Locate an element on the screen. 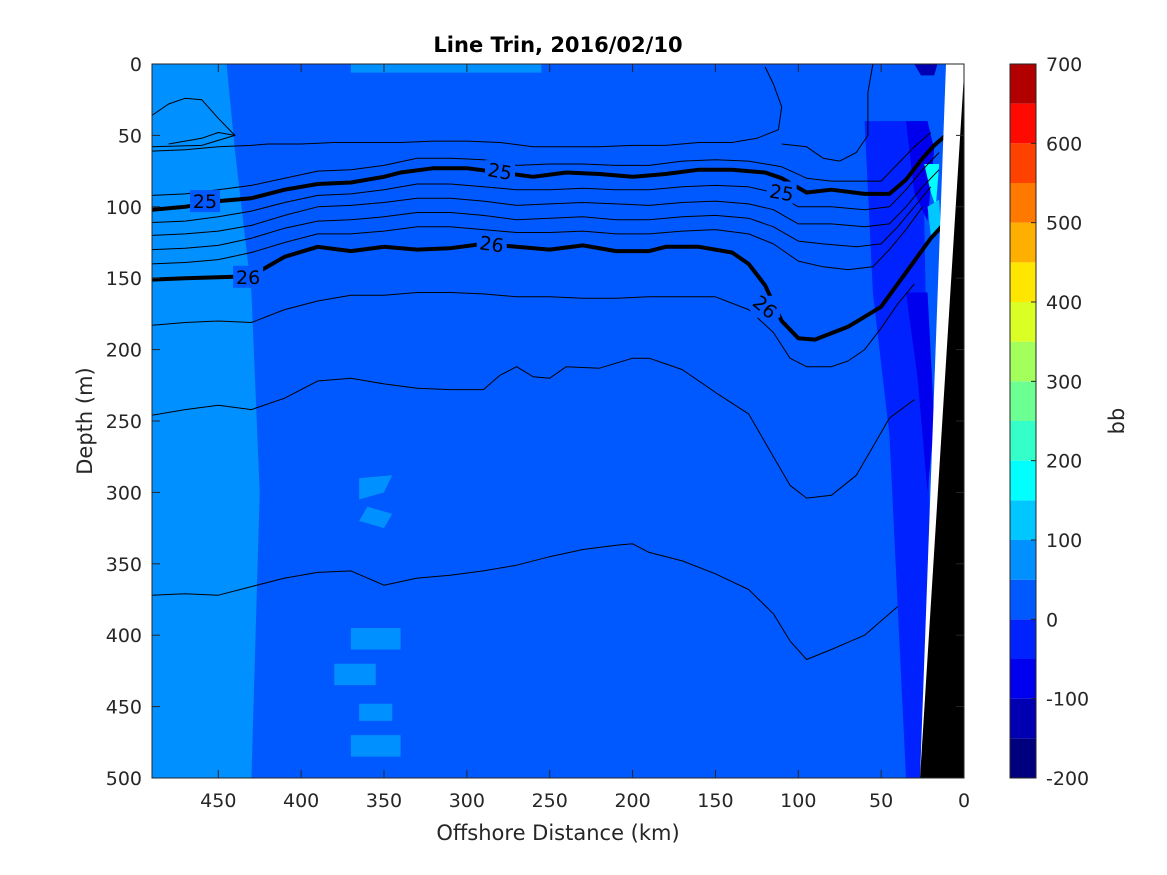 The width and height of the screenshot is (1167, 875). y-tick-label: 500 is located at coordinates (124, 779).